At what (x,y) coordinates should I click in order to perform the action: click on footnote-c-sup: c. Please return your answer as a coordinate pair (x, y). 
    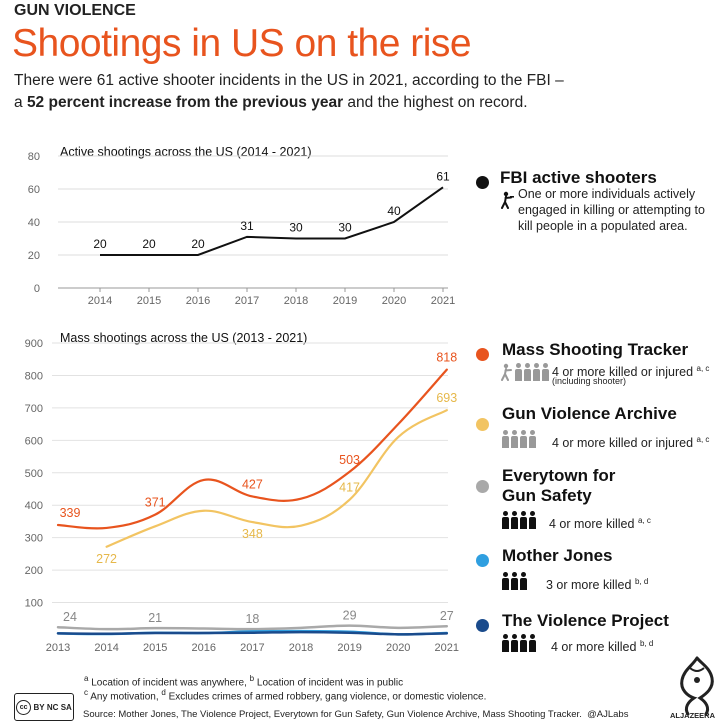
    Looking at the image, I should click on (86, 692).